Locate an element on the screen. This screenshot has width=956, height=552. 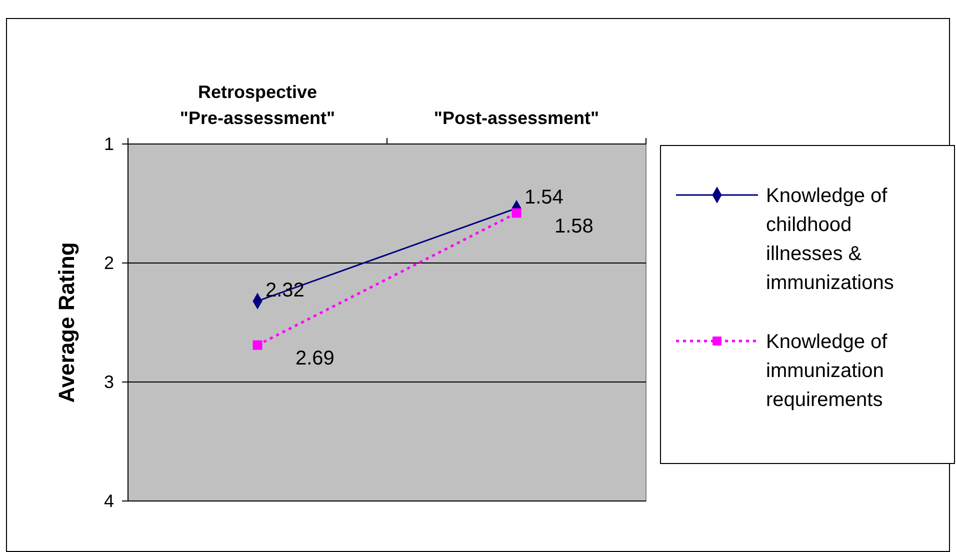
y-axis-title: Average Rating is located at coordinates (66, 322).